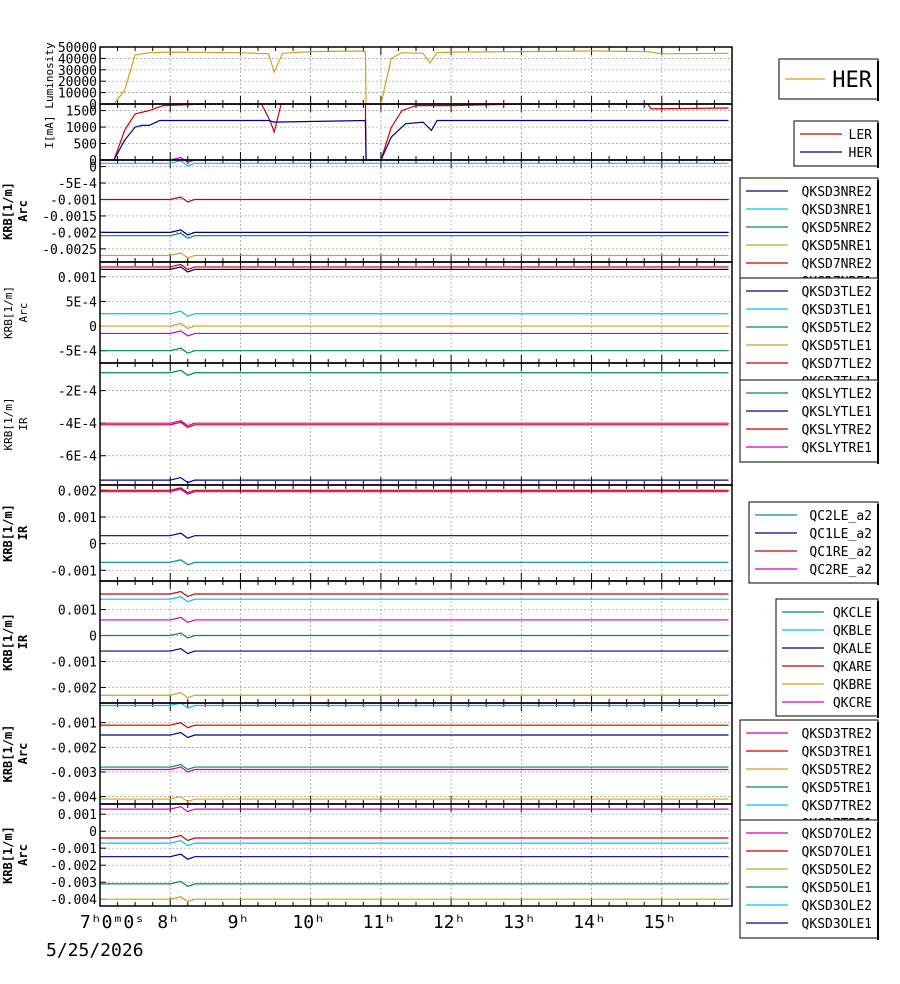 The width and height of the screenshot is (900, 984). What do you see at coordinates (414, 491) in the screenshot?
I see `series-line-QC2RE_a2` at bounding box center [414, 491].